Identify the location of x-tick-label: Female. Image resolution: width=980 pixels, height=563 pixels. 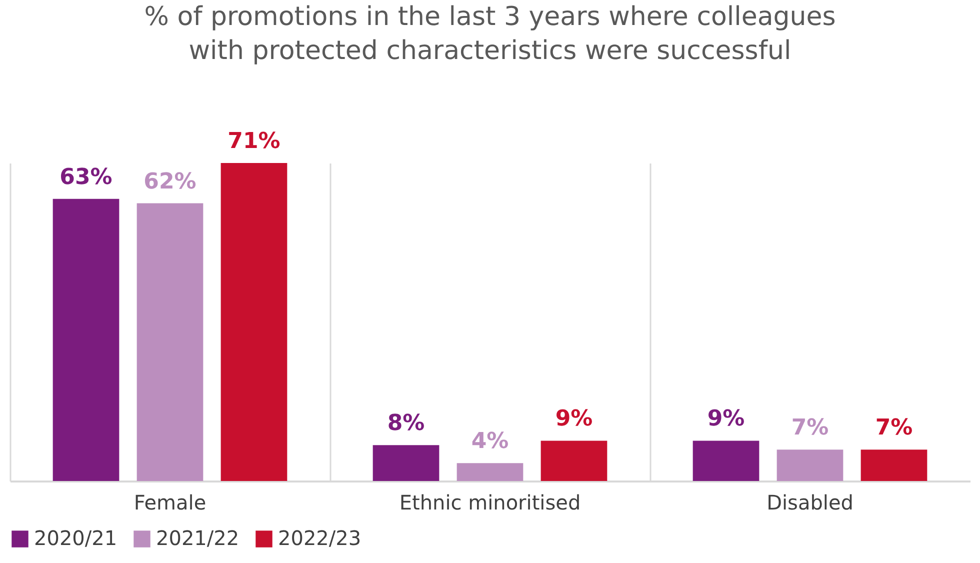
(170, 502).